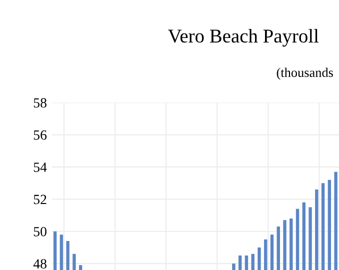 This screenshot has height=270, width=339. Describe the element at coordinates (243, 37) in the screenshot. I see `chart-title: Vero Beach Payroll` at that location.